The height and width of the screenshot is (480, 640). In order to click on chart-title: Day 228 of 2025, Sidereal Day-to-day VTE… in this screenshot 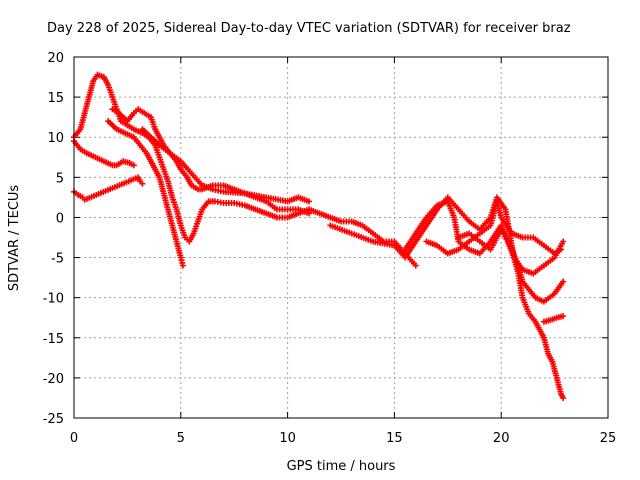, I will do `click(309, 28)`.